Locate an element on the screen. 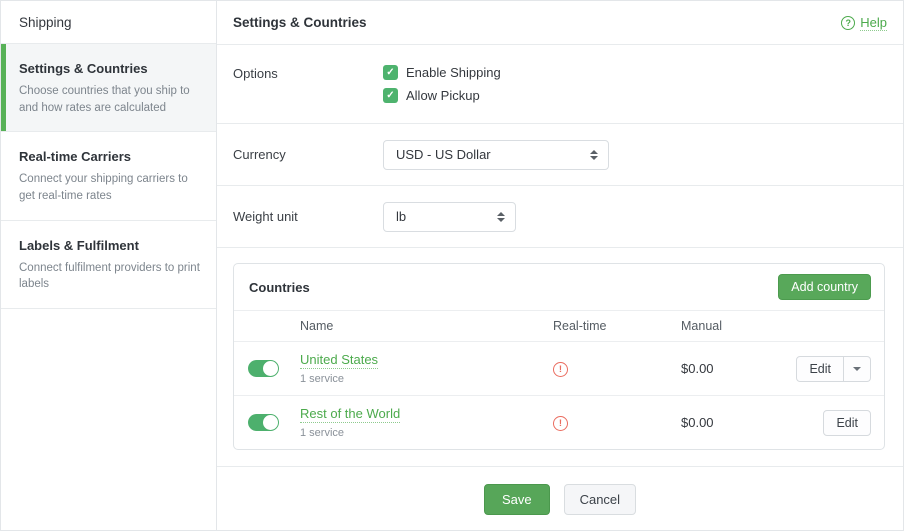  column-header-manual: Manual is located at coordinates (701, 326).